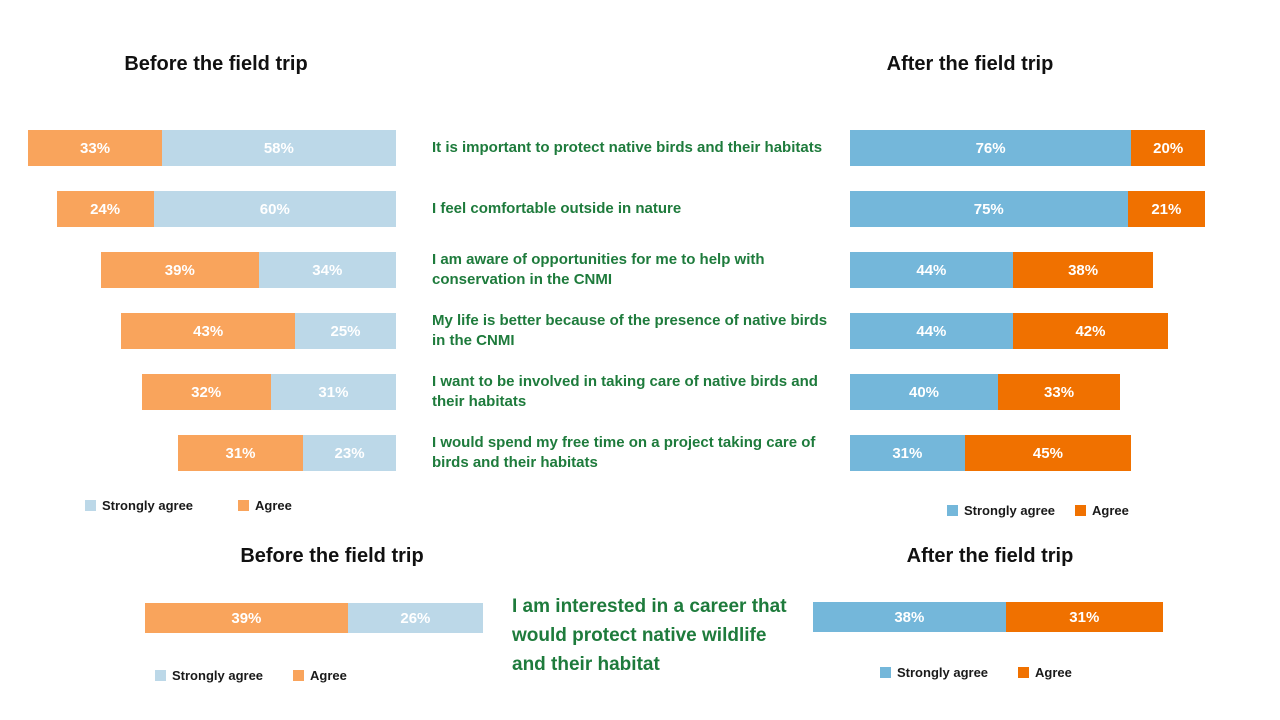  I want to click on bar-segment-strongly-agree: 76%, so click(991, 148).